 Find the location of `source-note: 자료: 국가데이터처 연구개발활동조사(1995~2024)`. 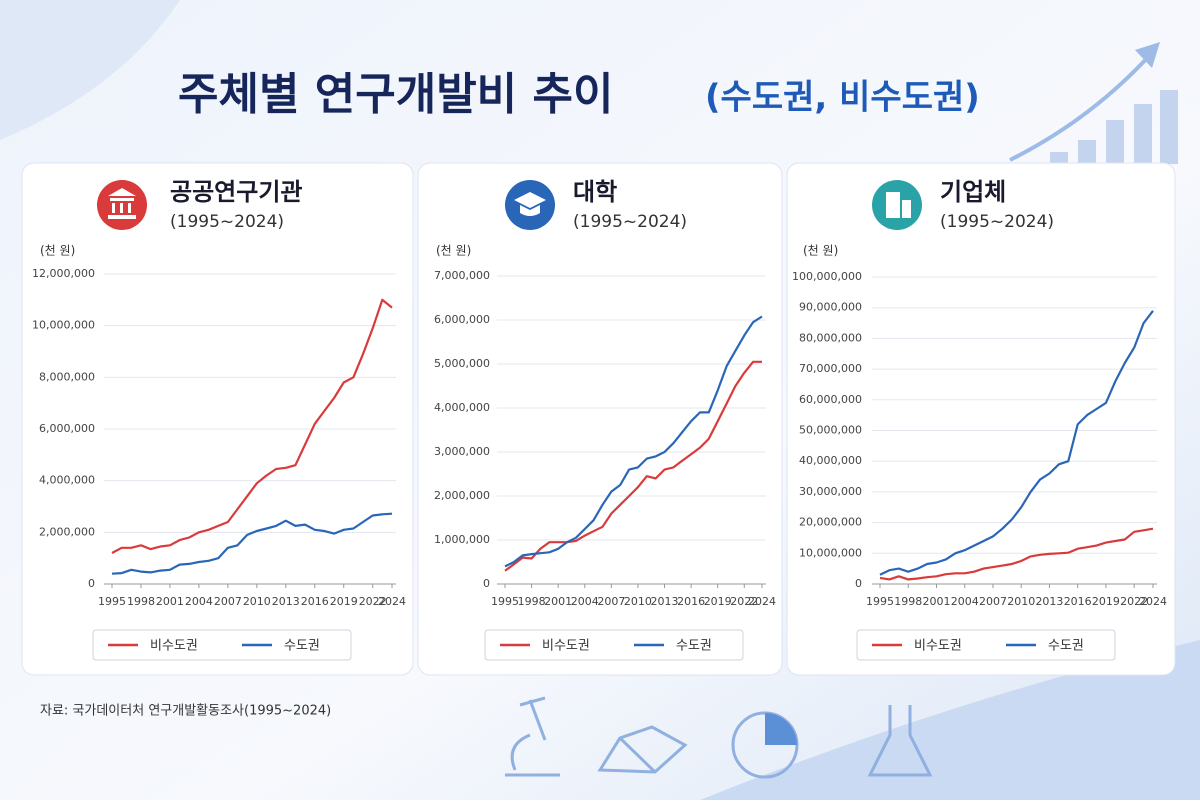

source-note: 자료: 국가데이터처 연구개발활동조사(1995~2024) is located at coordinates (185, 711).